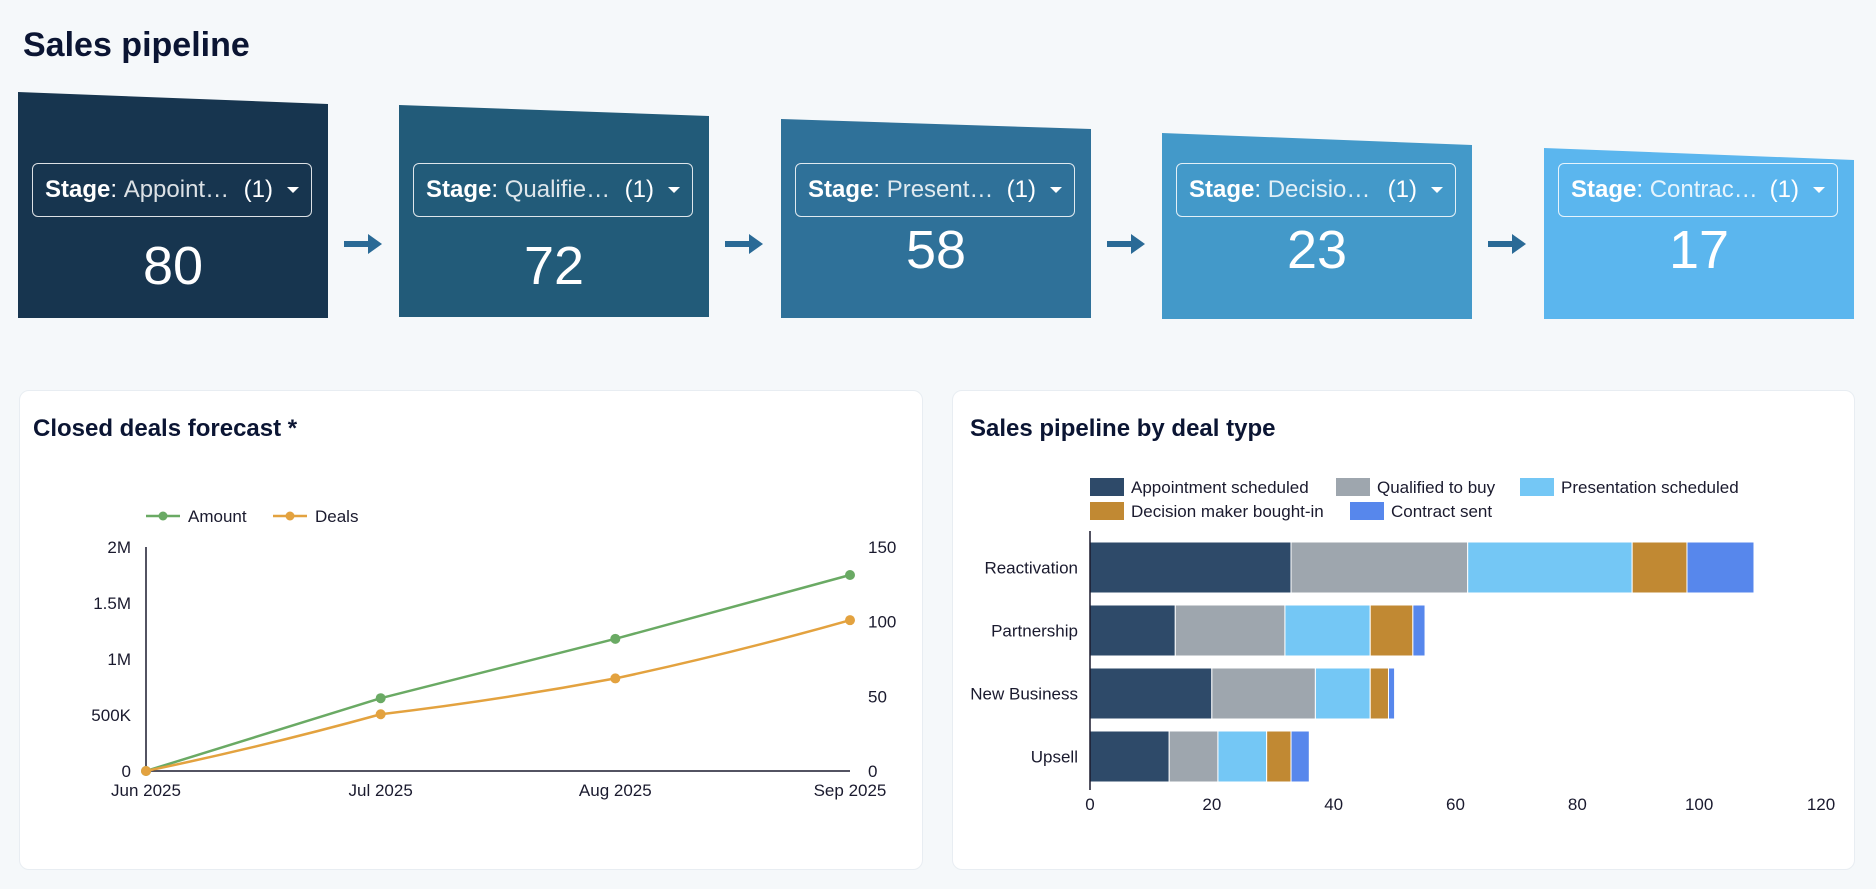 Image resolution: width=1876 pixels, height=889 pixels. I want to click on category-label: New Business, so click(1024, 694).